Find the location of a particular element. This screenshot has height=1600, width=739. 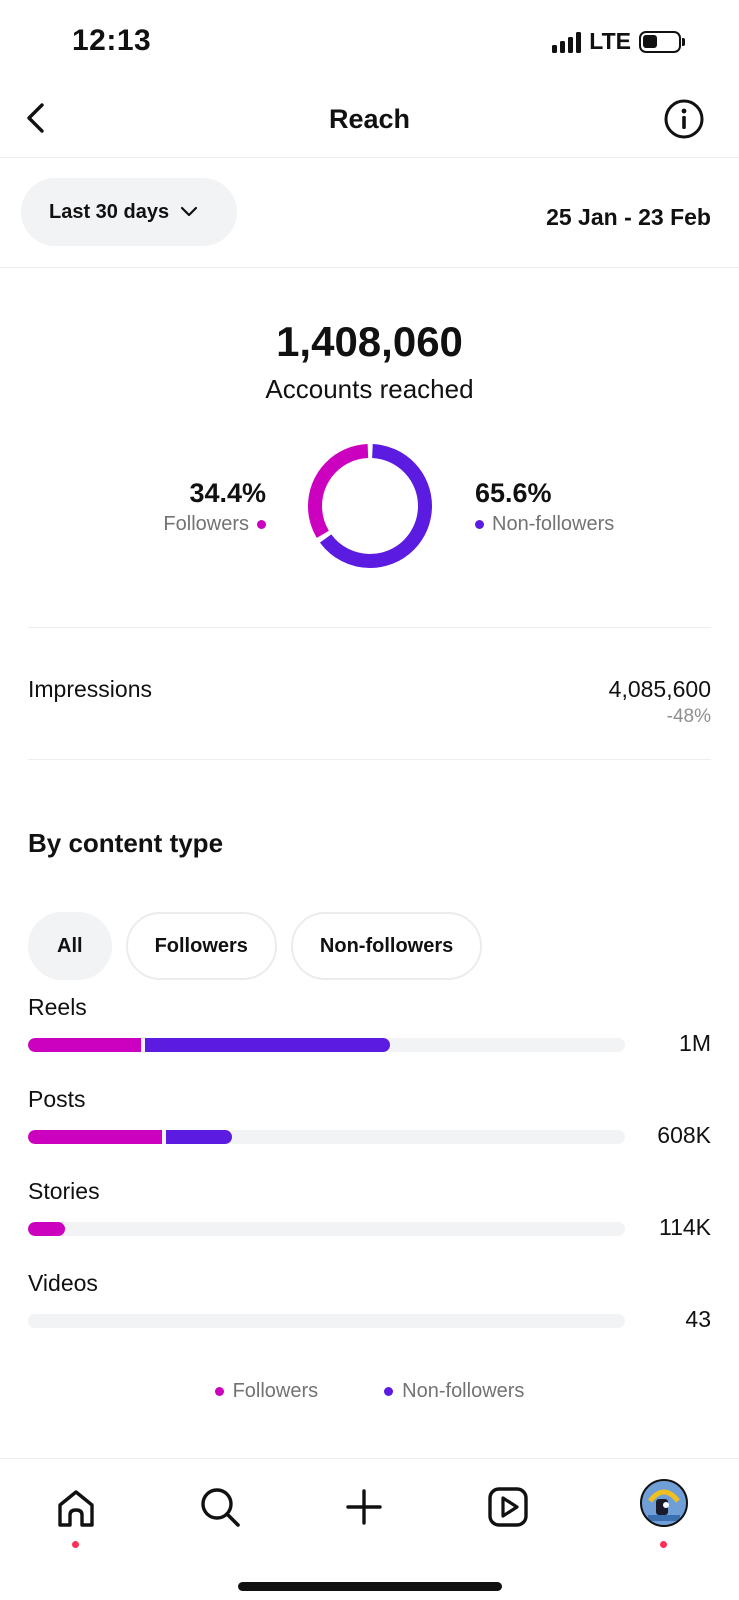

nav-header: Reach is located at coordinates (369, 119).